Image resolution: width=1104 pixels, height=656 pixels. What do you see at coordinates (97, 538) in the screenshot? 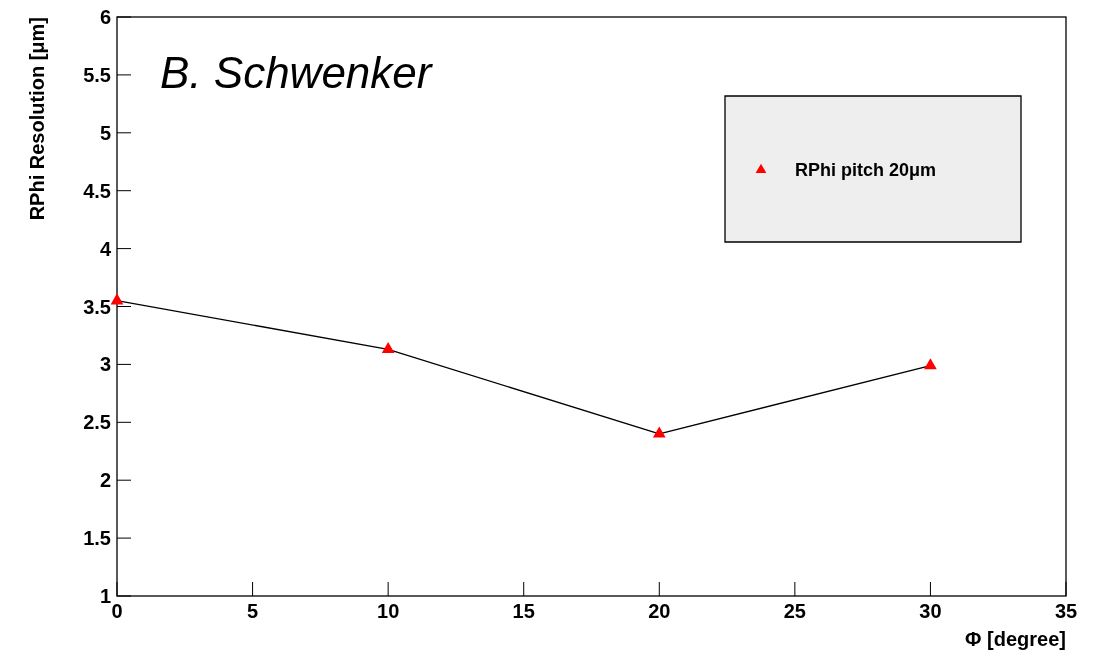
I see `y-tick-label: 1.5` at bounding box center [97, 538].